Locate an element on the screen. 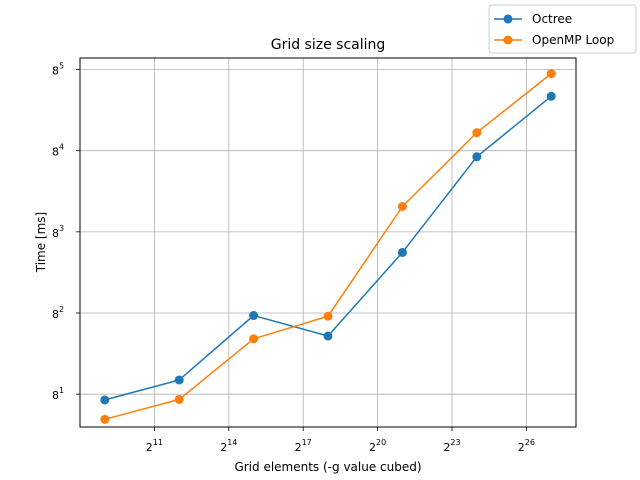 Image resolution: width=640 pixels, height=480 pixels. y-tick-label: 81 is located at coordinates (58, 394).